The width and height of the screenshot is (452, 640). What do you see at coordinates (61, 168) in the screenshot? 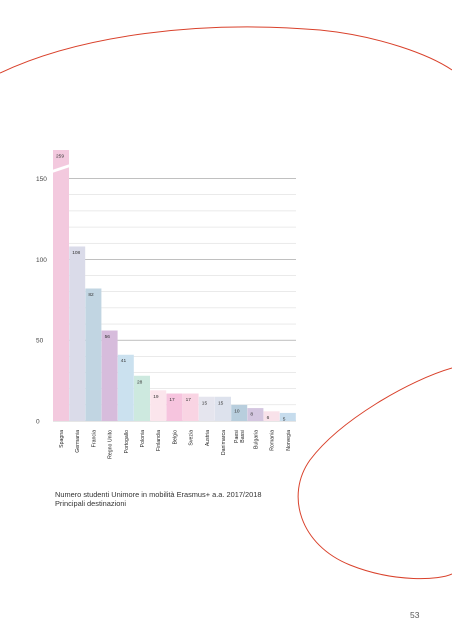
I see `axis-break-mark` at bounding box center [61, 168].